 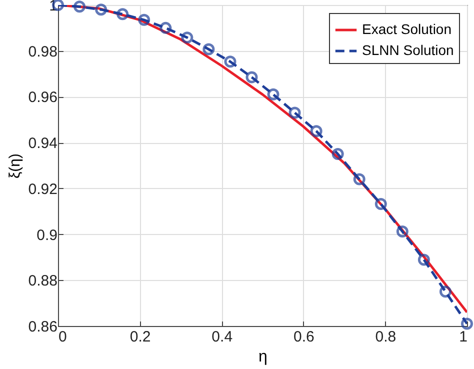 What do you see at coordinates (47, 235) in the screenshot?
I see `y-tick-label: 0.9` at bounding box center [47, 235].